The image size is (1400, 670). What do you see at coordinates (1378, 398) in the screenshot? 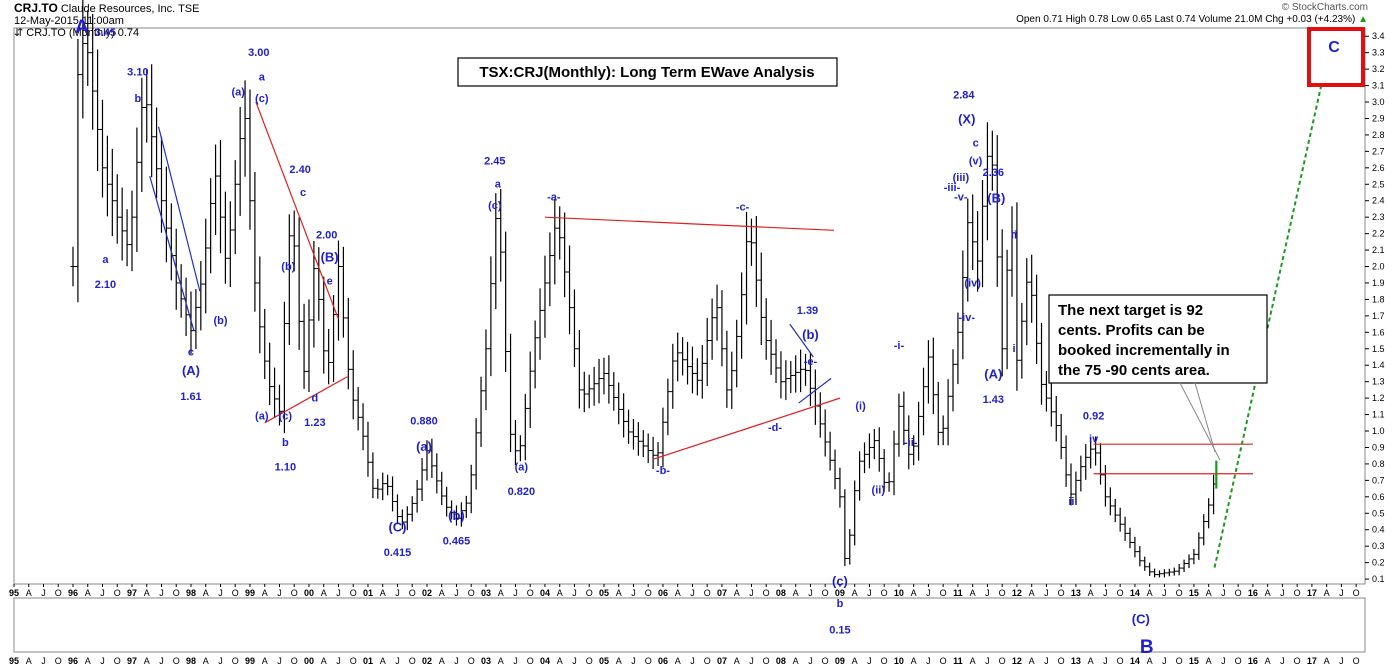
I see `y-tick-label: 1.2` at bounding box center [1378, 398].